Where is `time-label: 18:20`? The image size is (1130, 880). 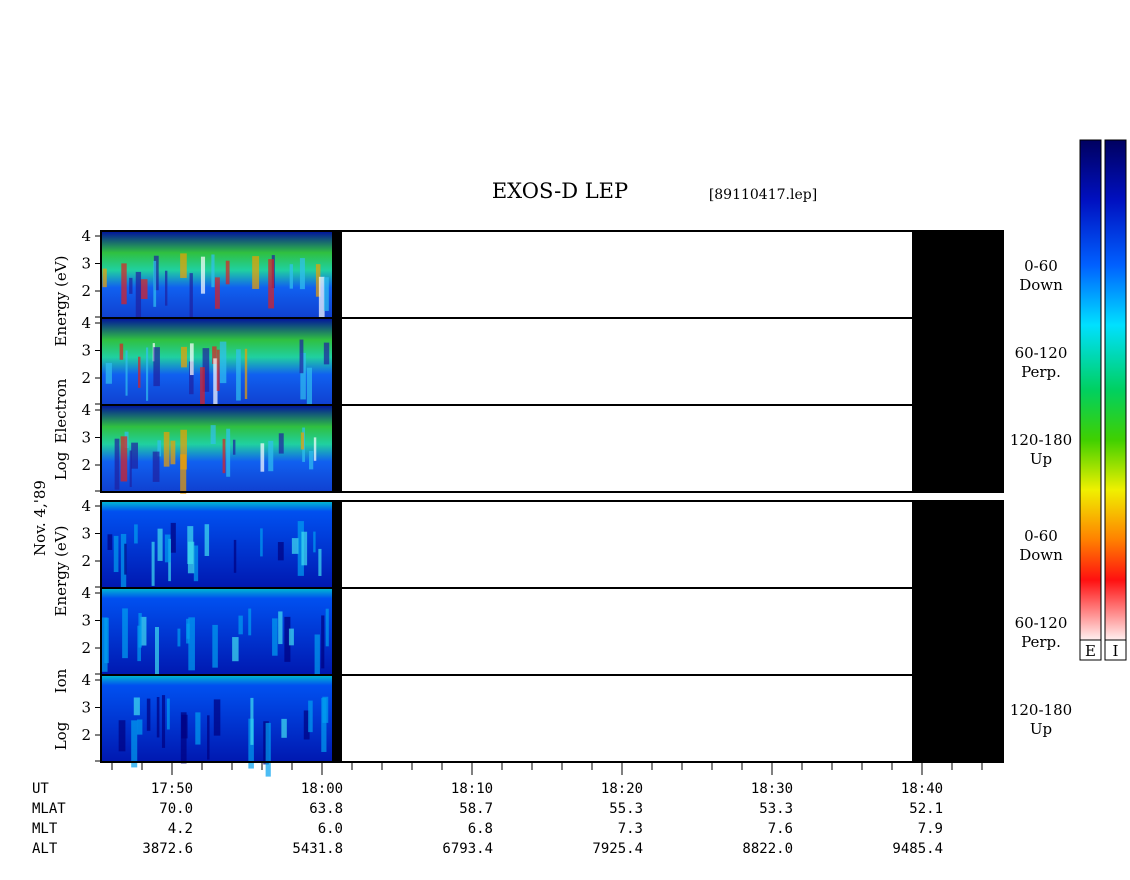 time-label: 18:20 is located at coordinates (622, 789).